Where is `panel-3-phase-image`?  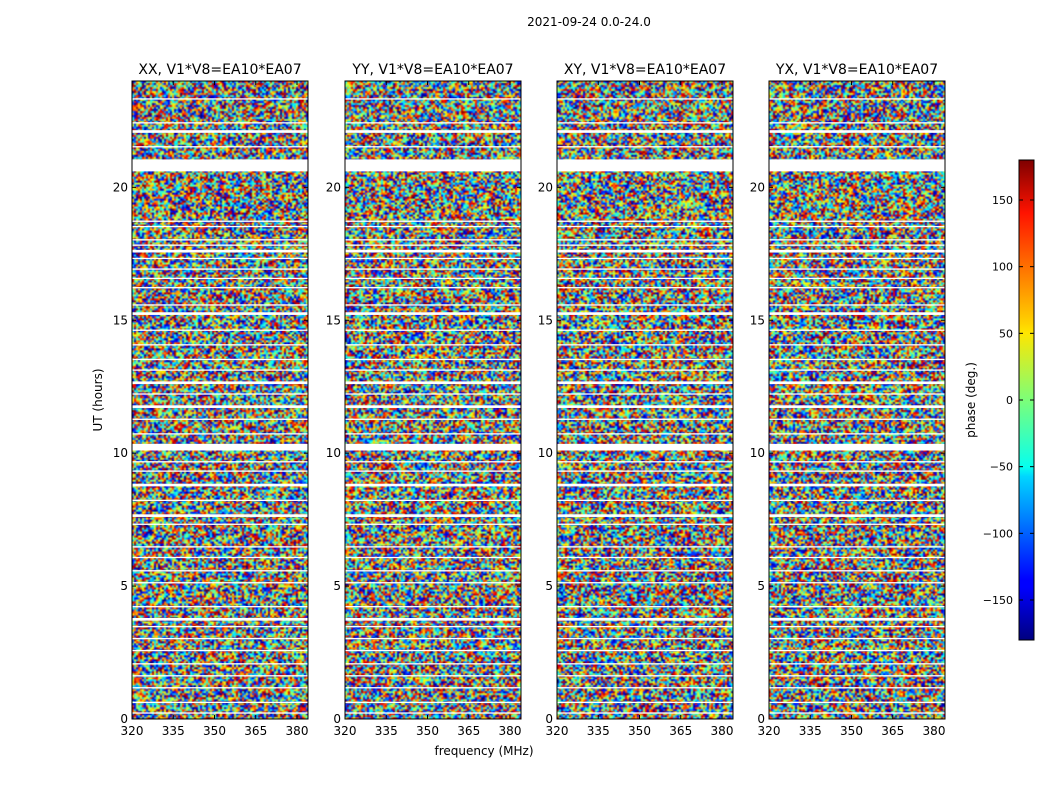
panel-3-phase-image is located at coordinates (645, 400).